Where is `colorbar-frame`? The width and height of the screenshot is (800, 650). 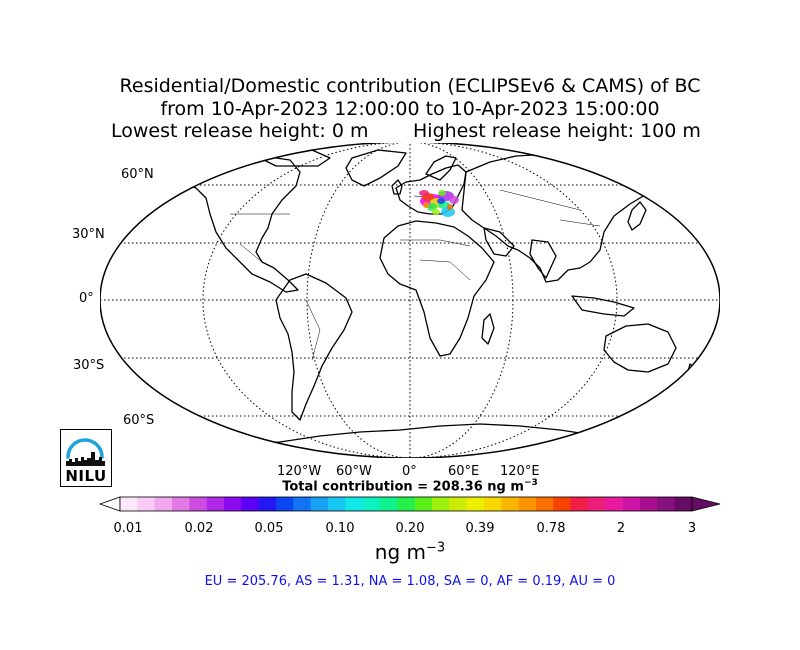
colorbar-frame is located at coordinates (406, 504).